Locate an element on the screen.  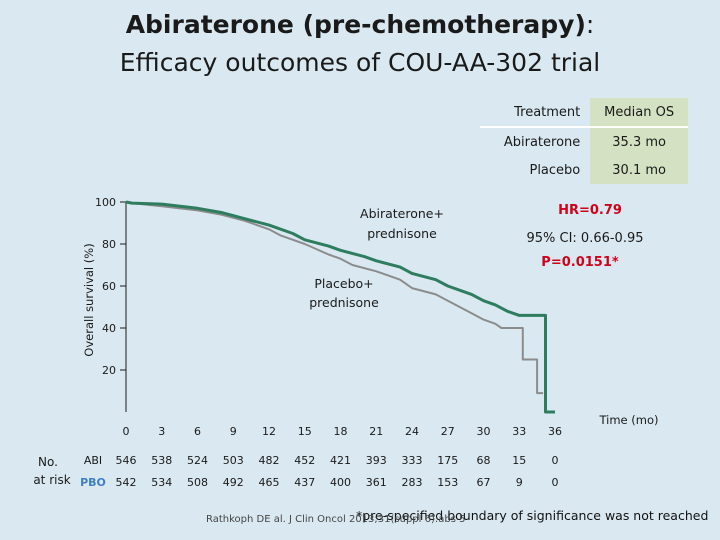
os-header-treatment: Treatment is located at coordinates (535, 113).